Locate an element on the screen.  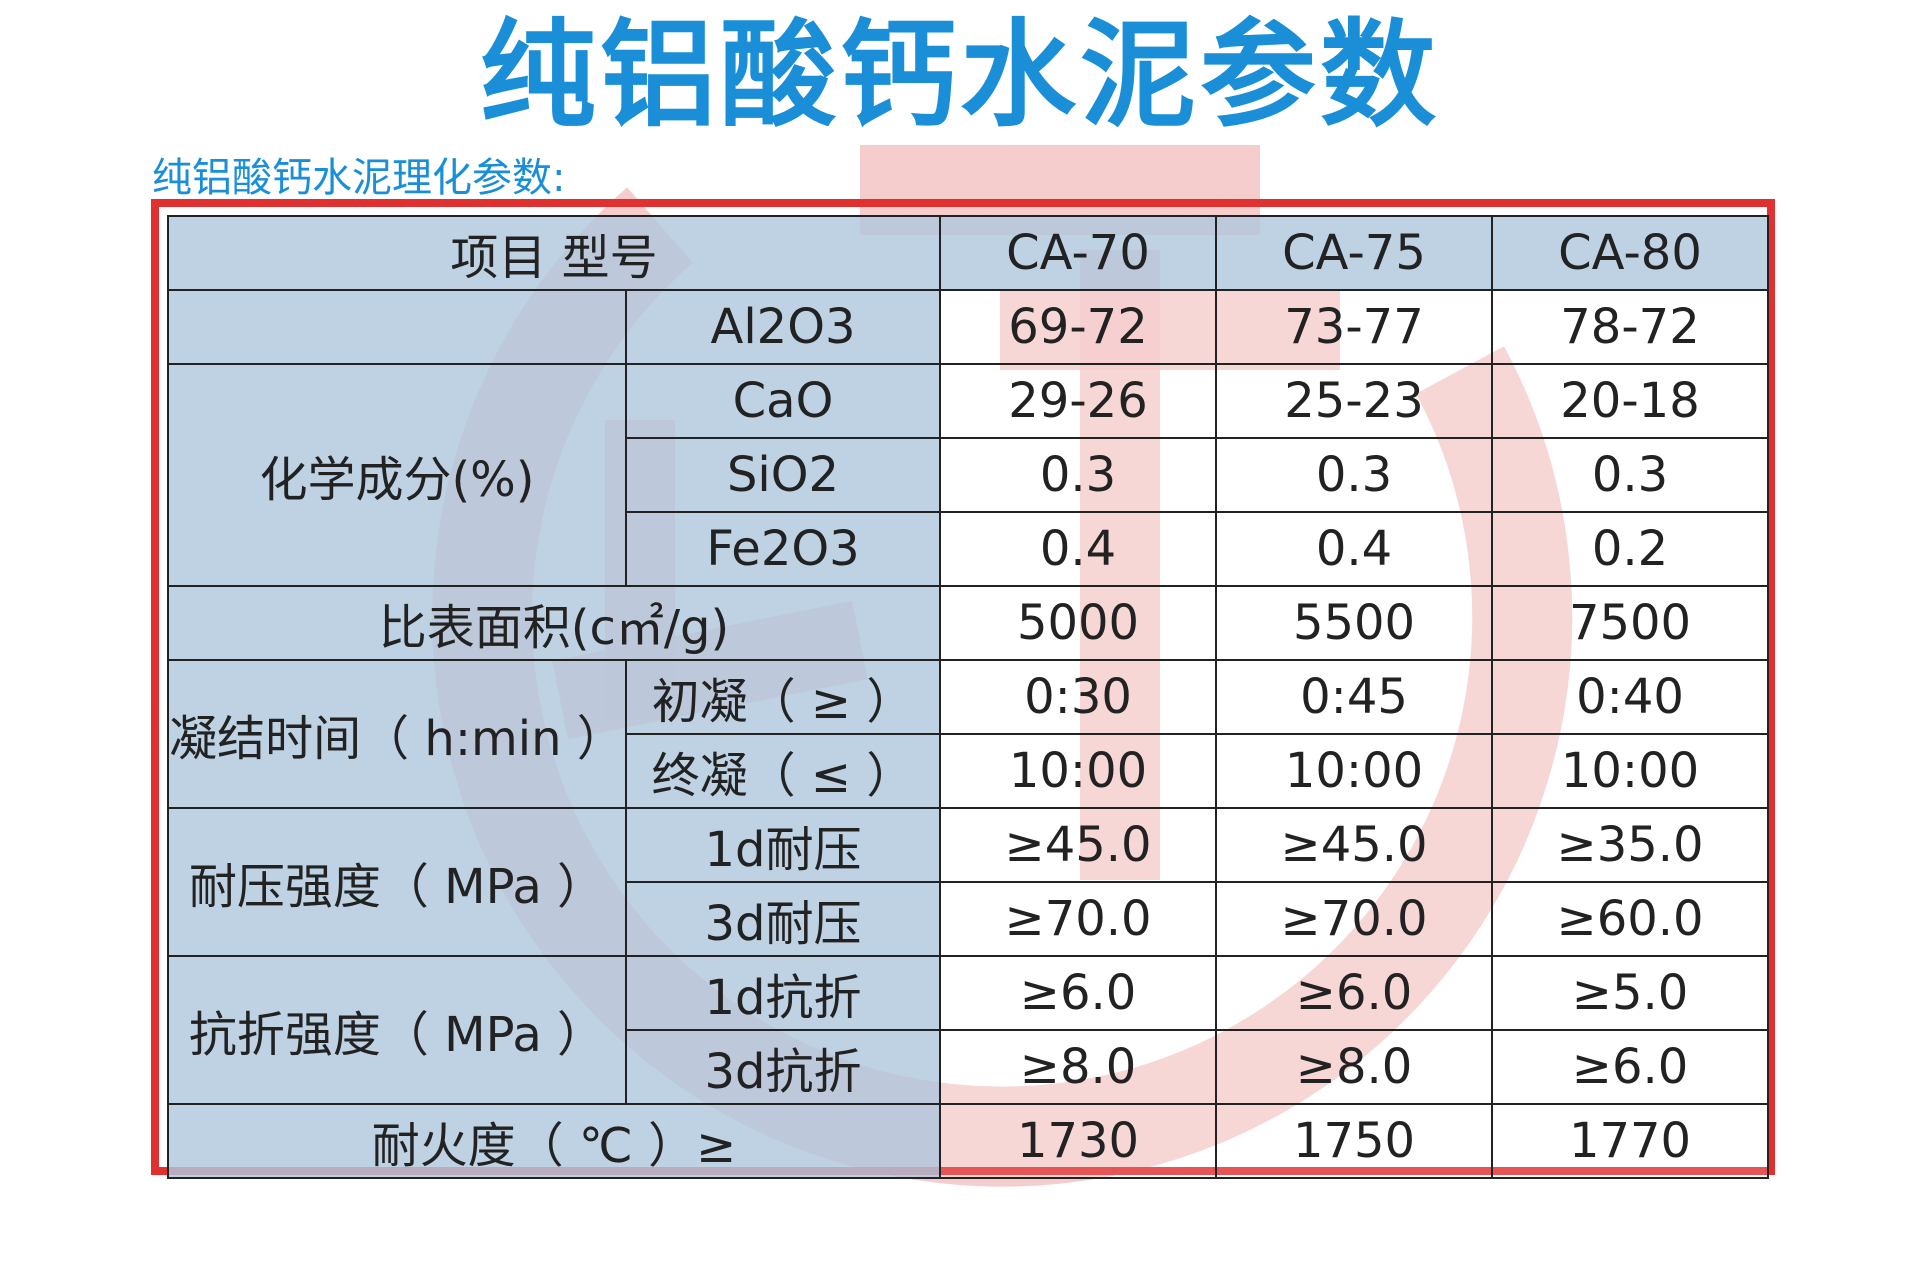
table-header-row: 项目 型号 CA-70 CA-75 CA-80 is located at coordinates (968, 253).